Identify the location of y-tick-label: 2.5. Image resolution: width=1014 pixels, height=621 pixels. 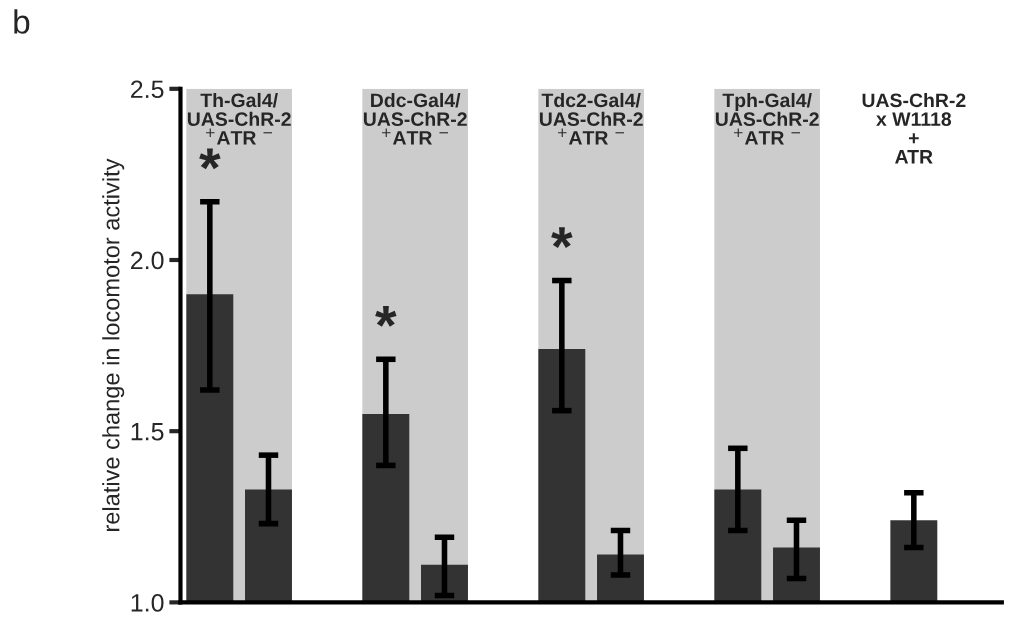
(147, 89).